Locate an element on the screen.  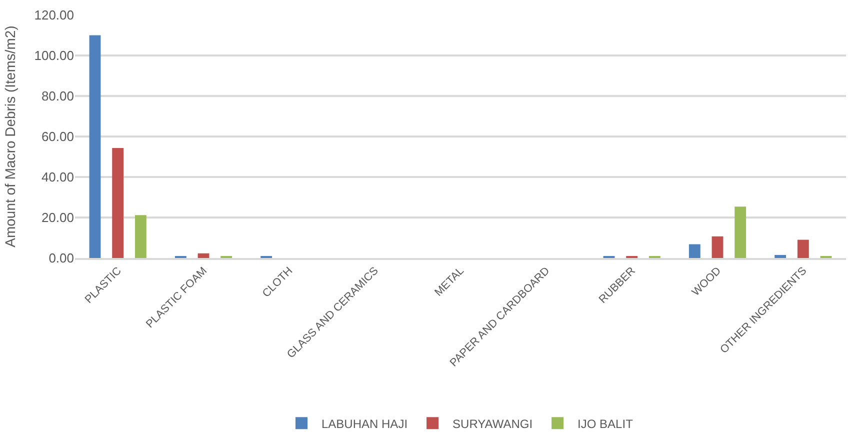
y-tick-label: 80.00 is located at coordinates (57, 96).